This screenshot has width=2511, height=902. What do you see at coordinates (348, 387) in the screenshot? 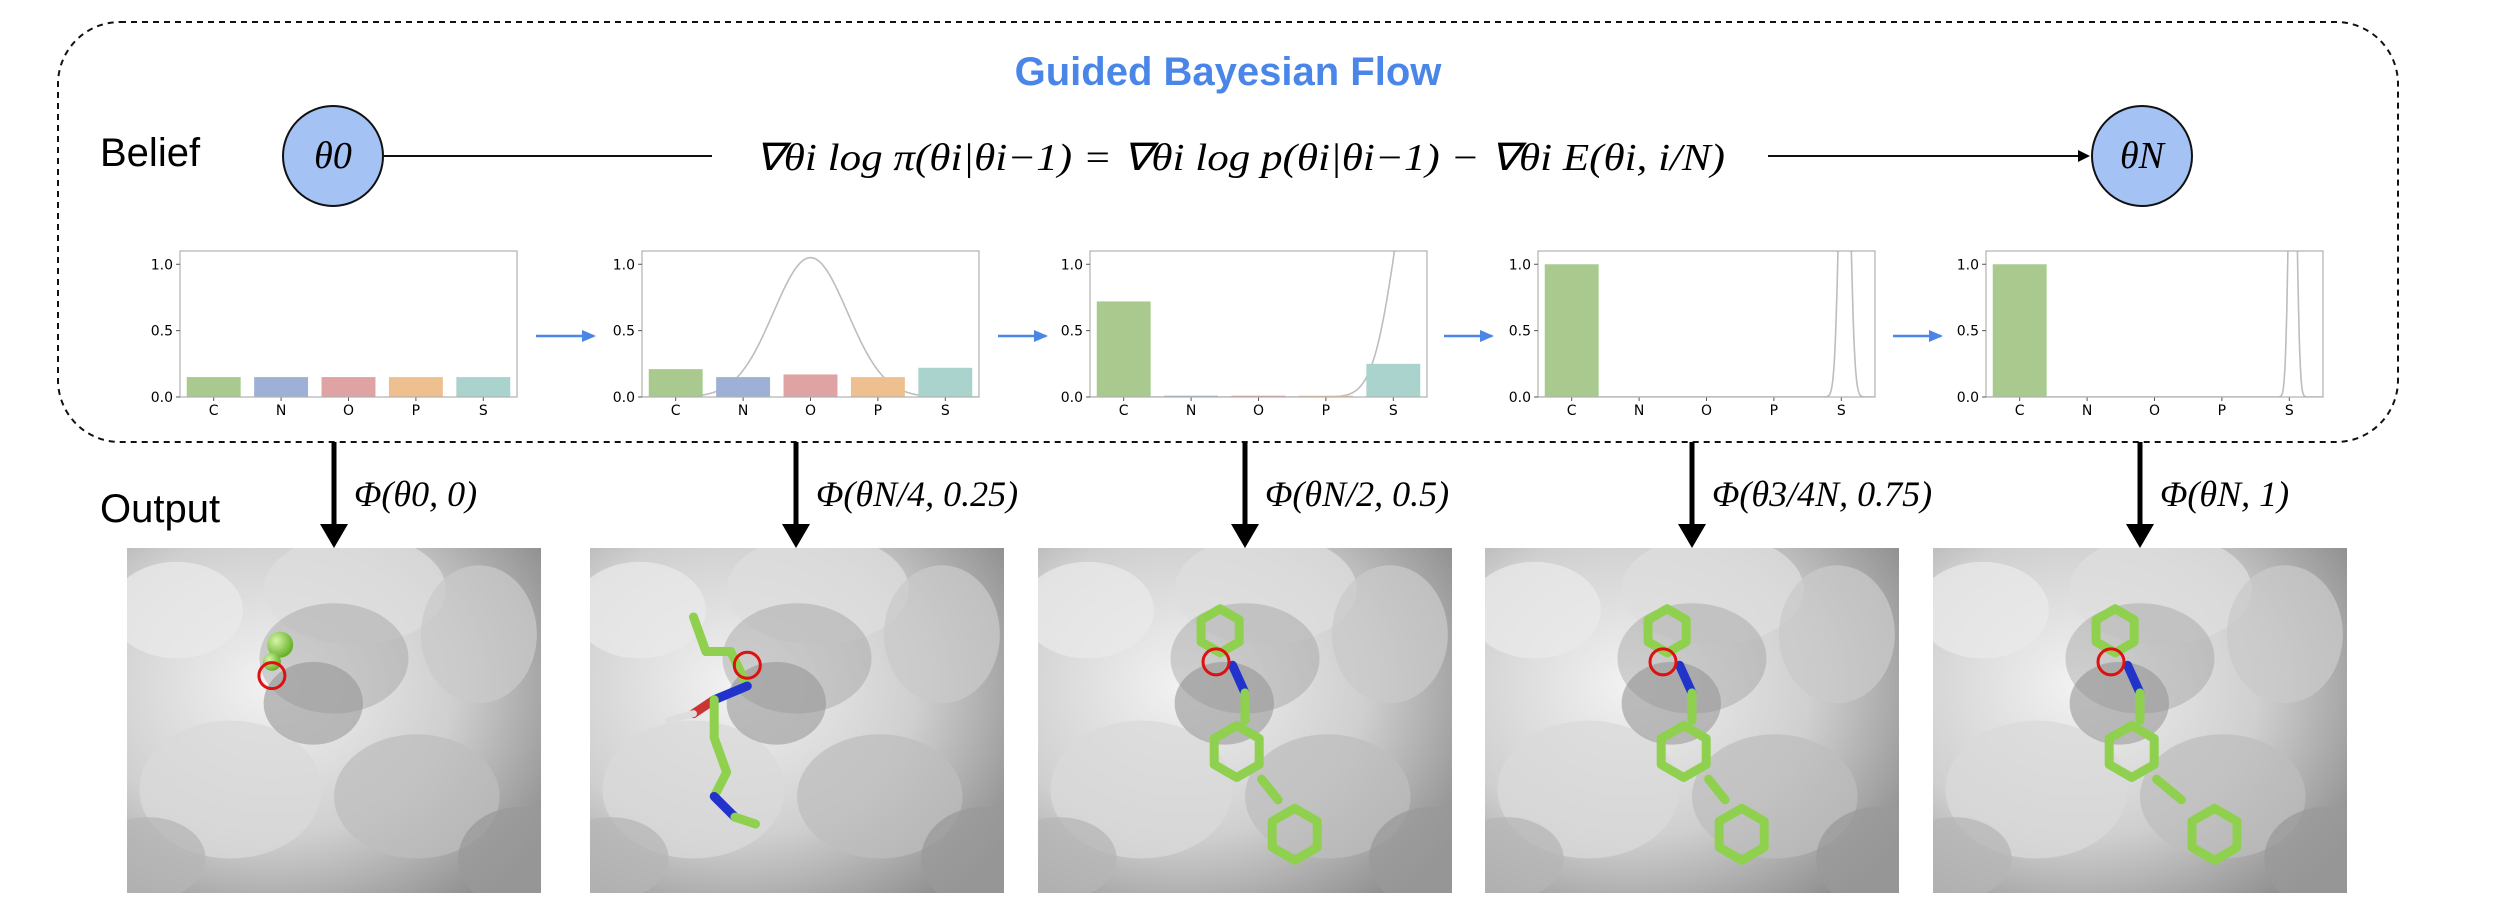
I see `bar-O` at bounding box center [348, 387].